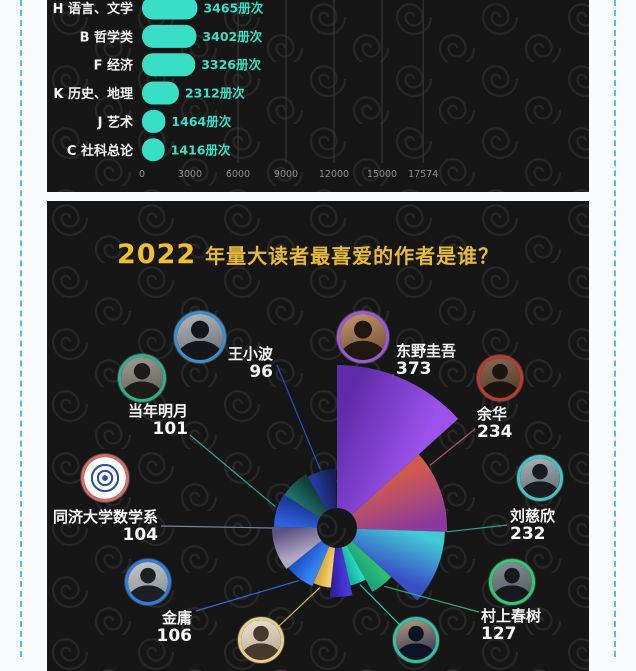  Describe the element at coordinates (522, 432) in the screenshot. I see `author-value: 234` at that location.